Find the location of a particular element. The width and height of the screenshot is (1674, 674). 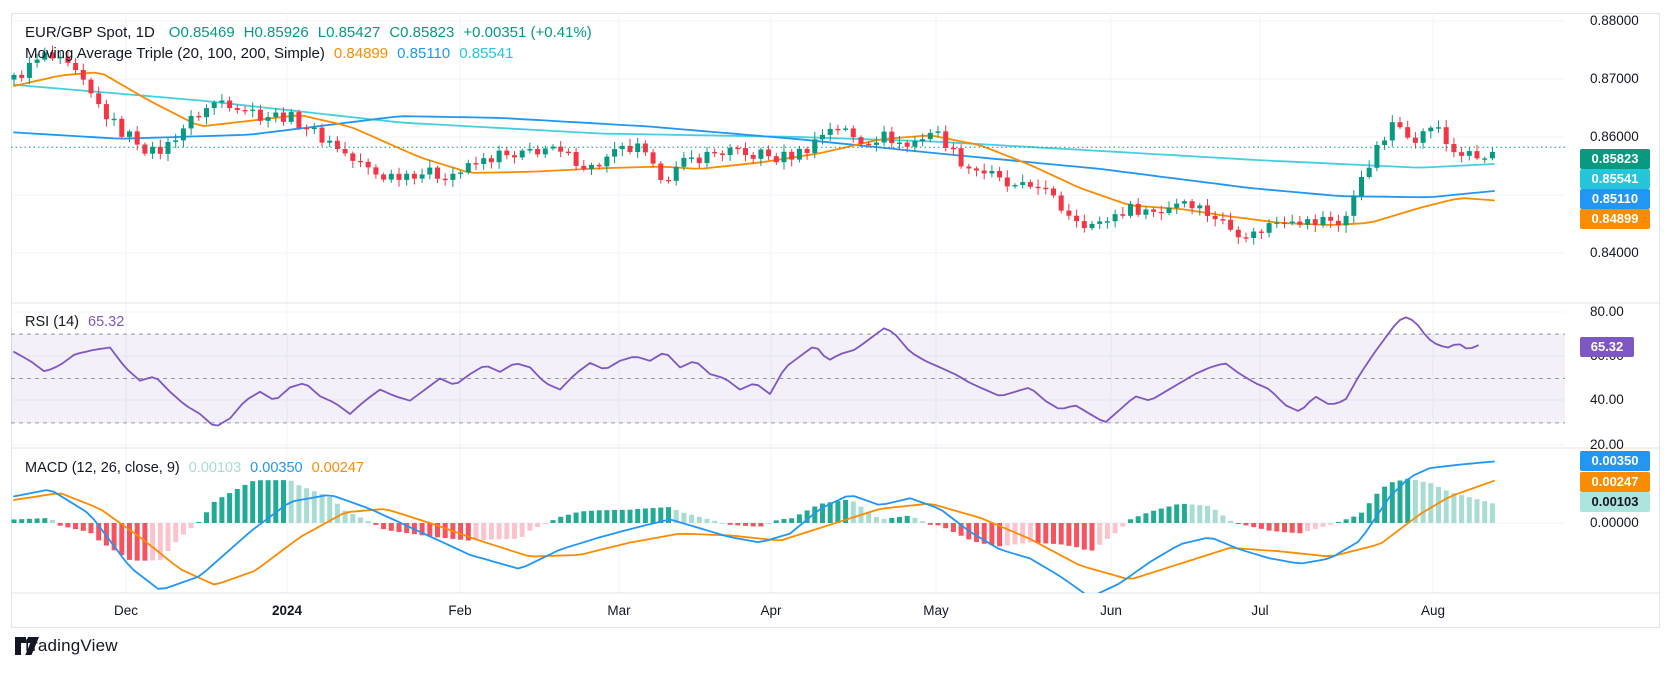

macd-indicator-title: MACD (12, 26, close, 9) is located at coordinates (102, 468).